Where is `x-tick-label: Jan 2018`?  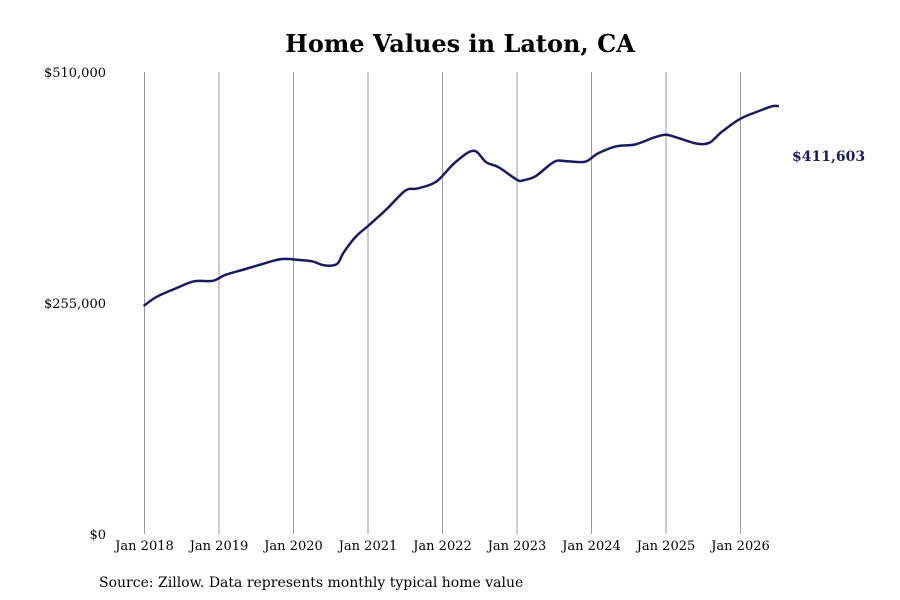 x-tick-label: Jan 2018 is located at coordinates (143, 546).